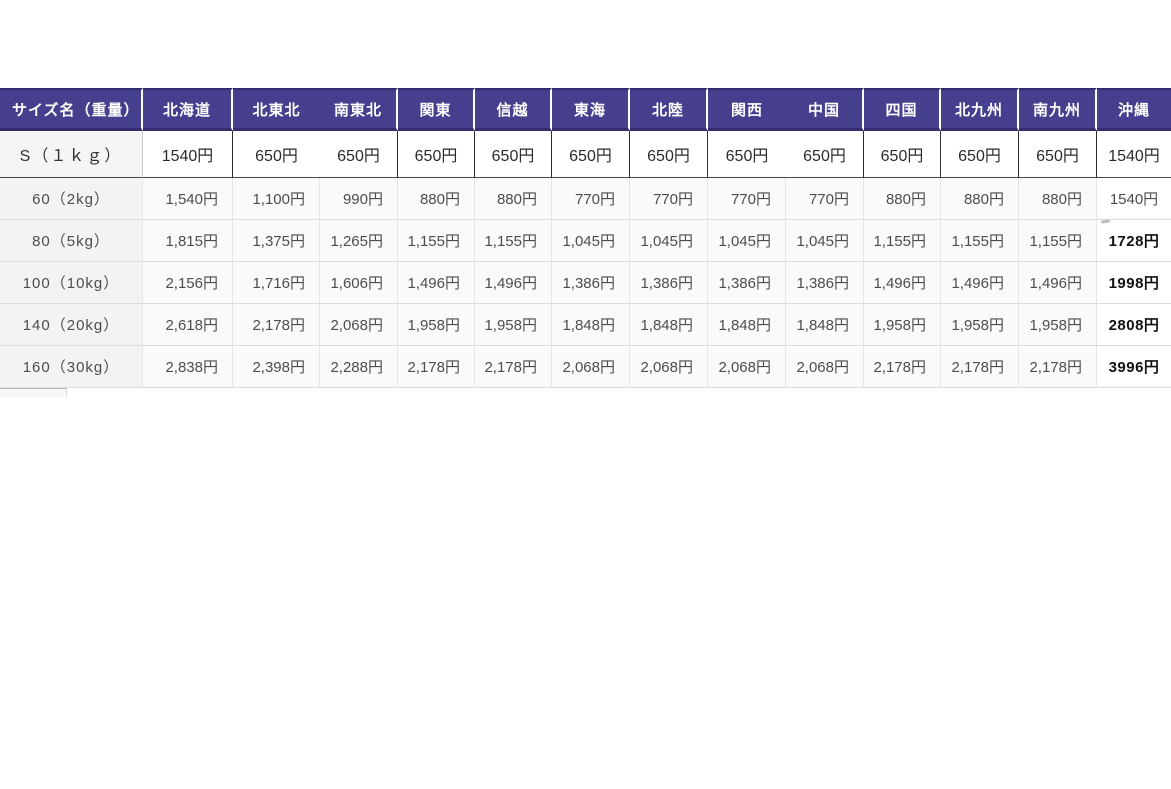  I want to click on price-cell: 2,838円, so click(188, 367).